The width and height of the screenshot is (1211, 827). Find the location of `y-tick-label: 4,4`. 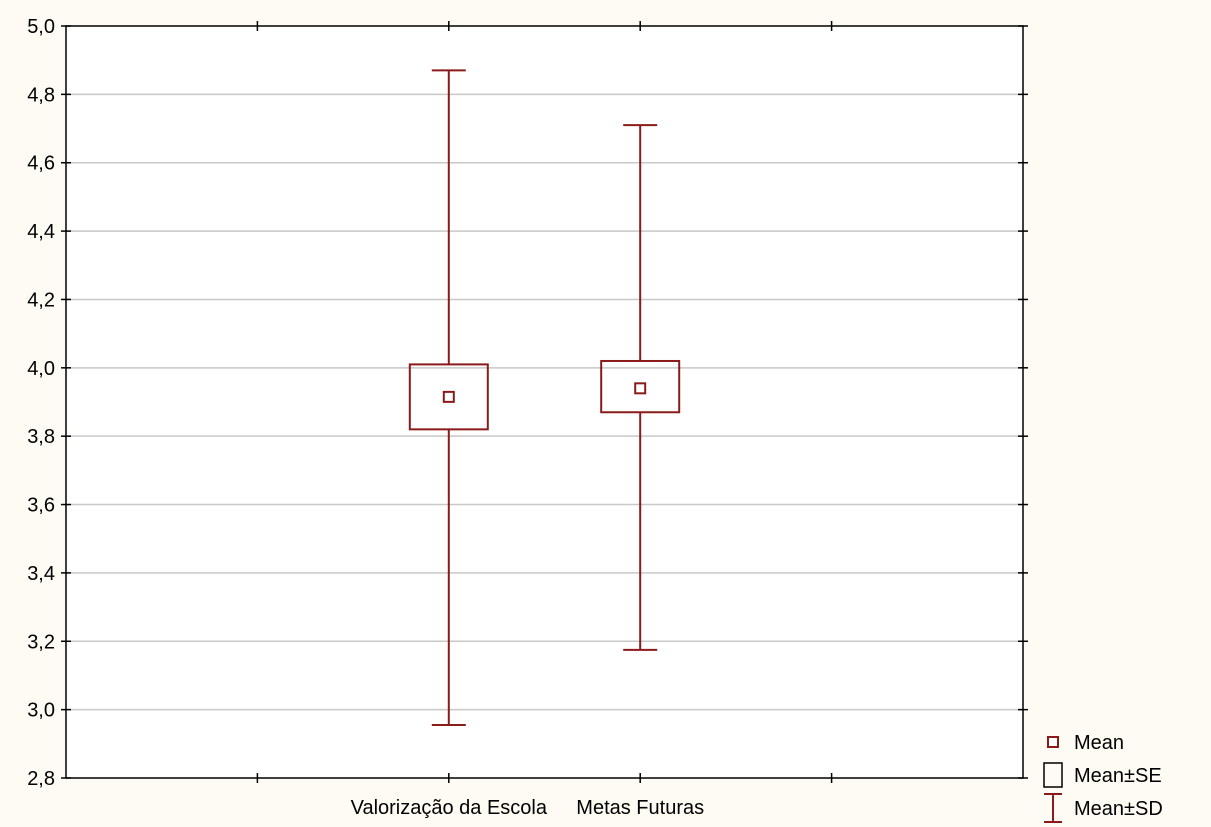

y-tick-label: 4,4 is located at coordinates (41, 232).